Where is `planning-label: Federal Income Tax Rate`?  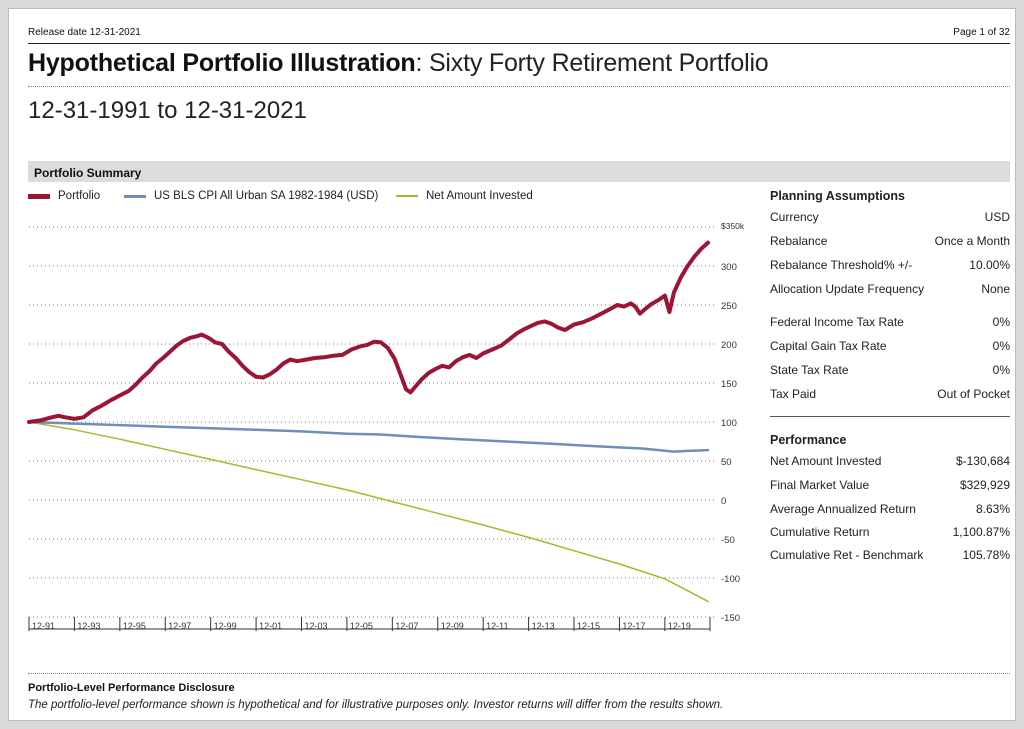 planning-label: Federal Income Tax Rate is located at coordinates (837, 322).